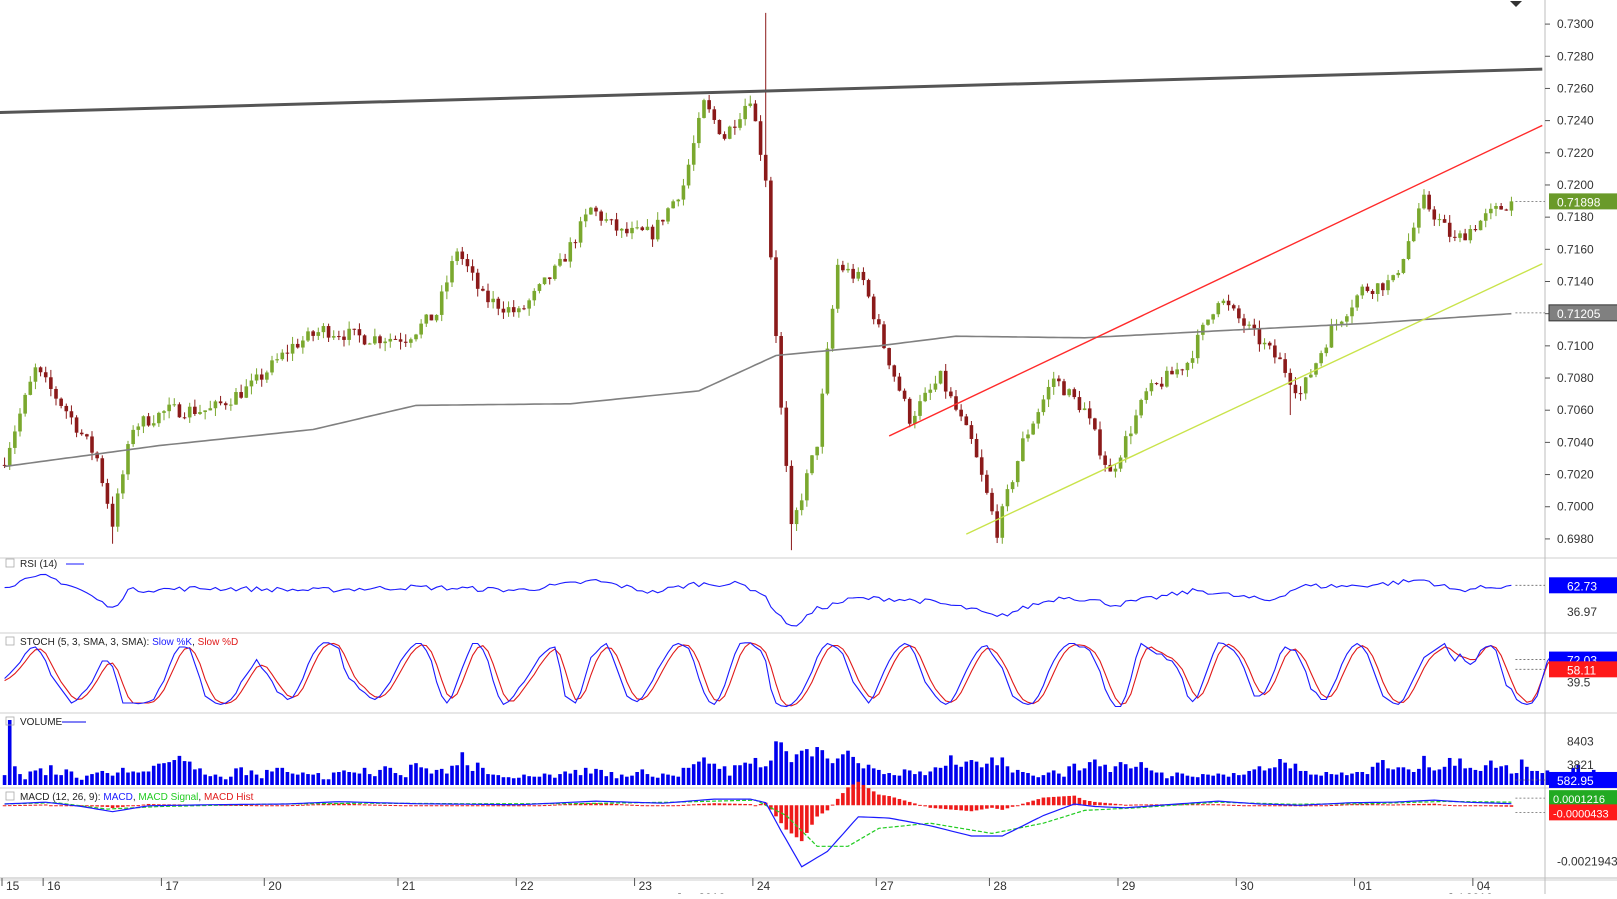 This screenshot has width=1617, height=899. Describe the element at coordinates (1484, 886) in the screenshot. I see `time-axis-tick-label: 04` at that location.